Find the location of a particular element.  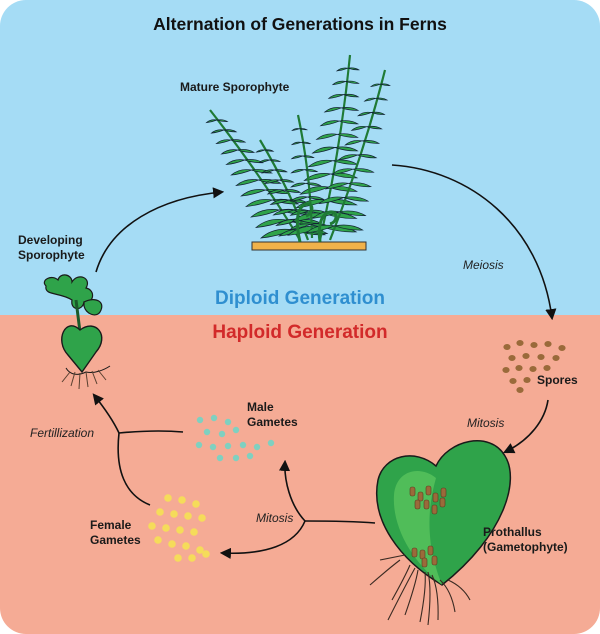

spores-cluster is located at coordinates (534, 366).